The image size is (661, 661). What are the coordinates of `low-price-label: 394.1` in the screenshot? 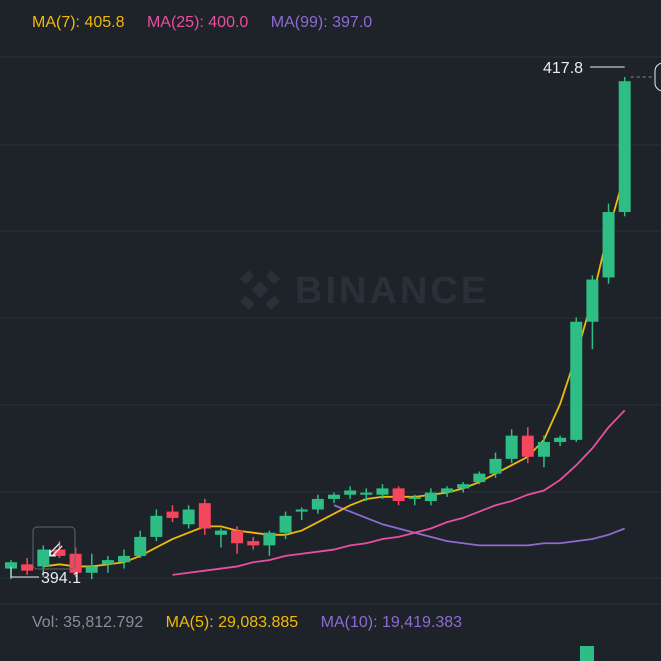 It's located at (61, 578).